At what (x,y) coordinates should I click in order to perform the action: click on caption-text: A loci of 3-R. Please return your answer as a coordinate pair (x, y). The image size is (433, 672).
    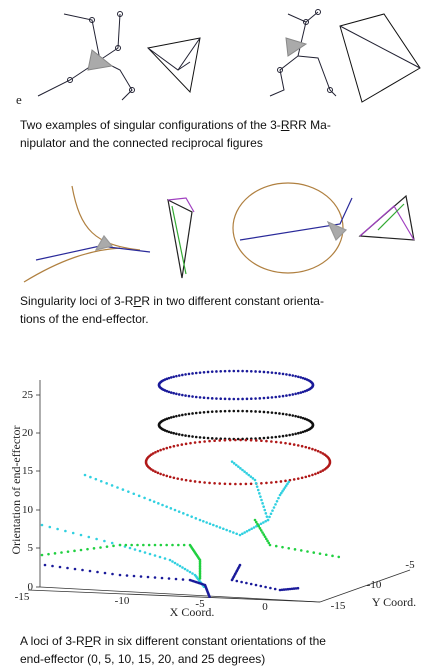
    Looking at the image, I should click on (52, 641).